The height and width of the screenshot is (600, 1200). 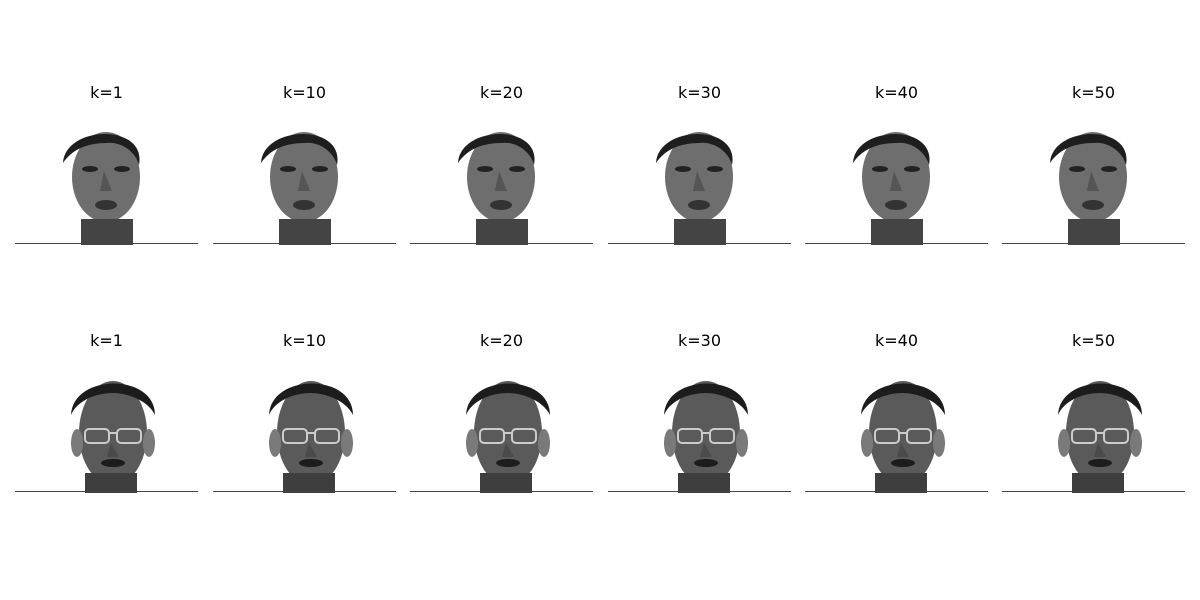 I want to click on panel-row1-k40: k=40, so click(x=896, y=178).